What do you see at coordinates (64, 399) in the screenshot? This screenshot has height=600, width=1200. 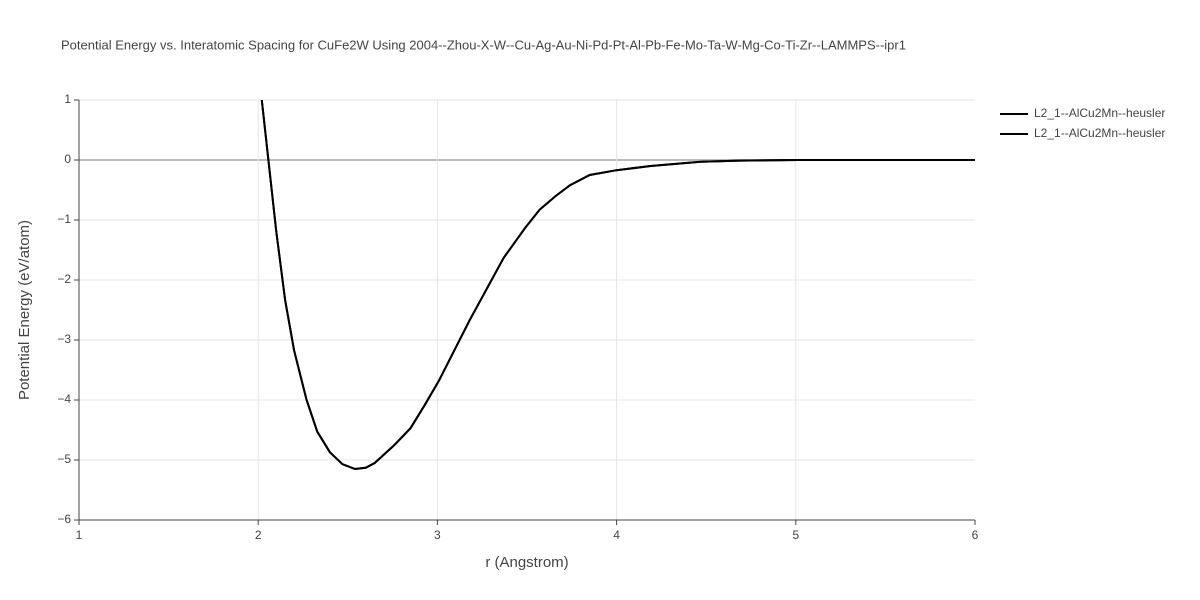 I see `y-tick-label: −4` at bounding box center [64, 399].